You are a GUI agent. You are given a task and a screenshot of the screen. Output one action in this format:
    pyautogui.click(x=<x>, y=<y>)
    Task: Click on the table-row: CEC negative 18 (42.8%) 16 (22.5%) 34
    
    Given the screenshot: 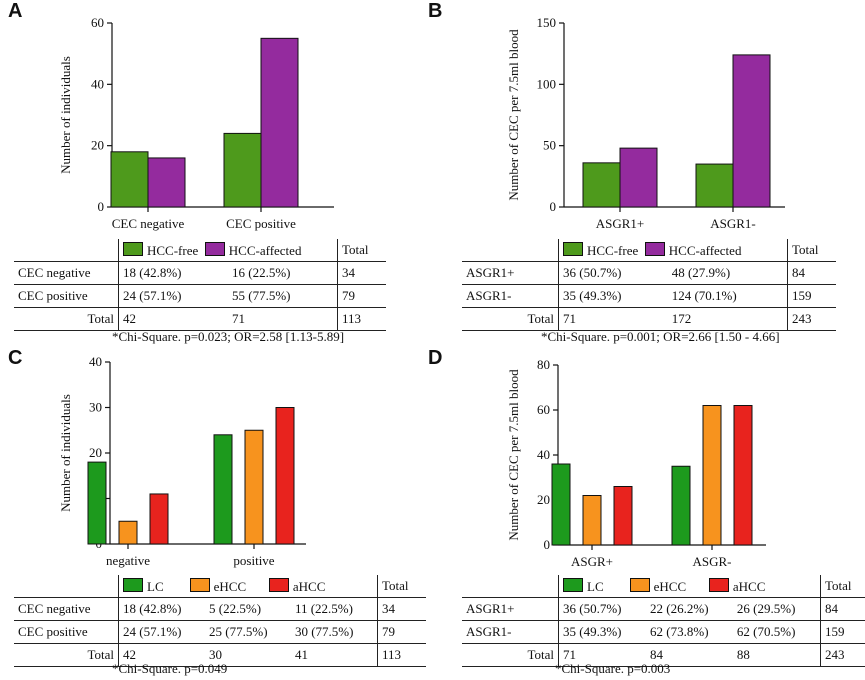 What is the action you would take?
    pyautogui.click(x=200, y=273)
    